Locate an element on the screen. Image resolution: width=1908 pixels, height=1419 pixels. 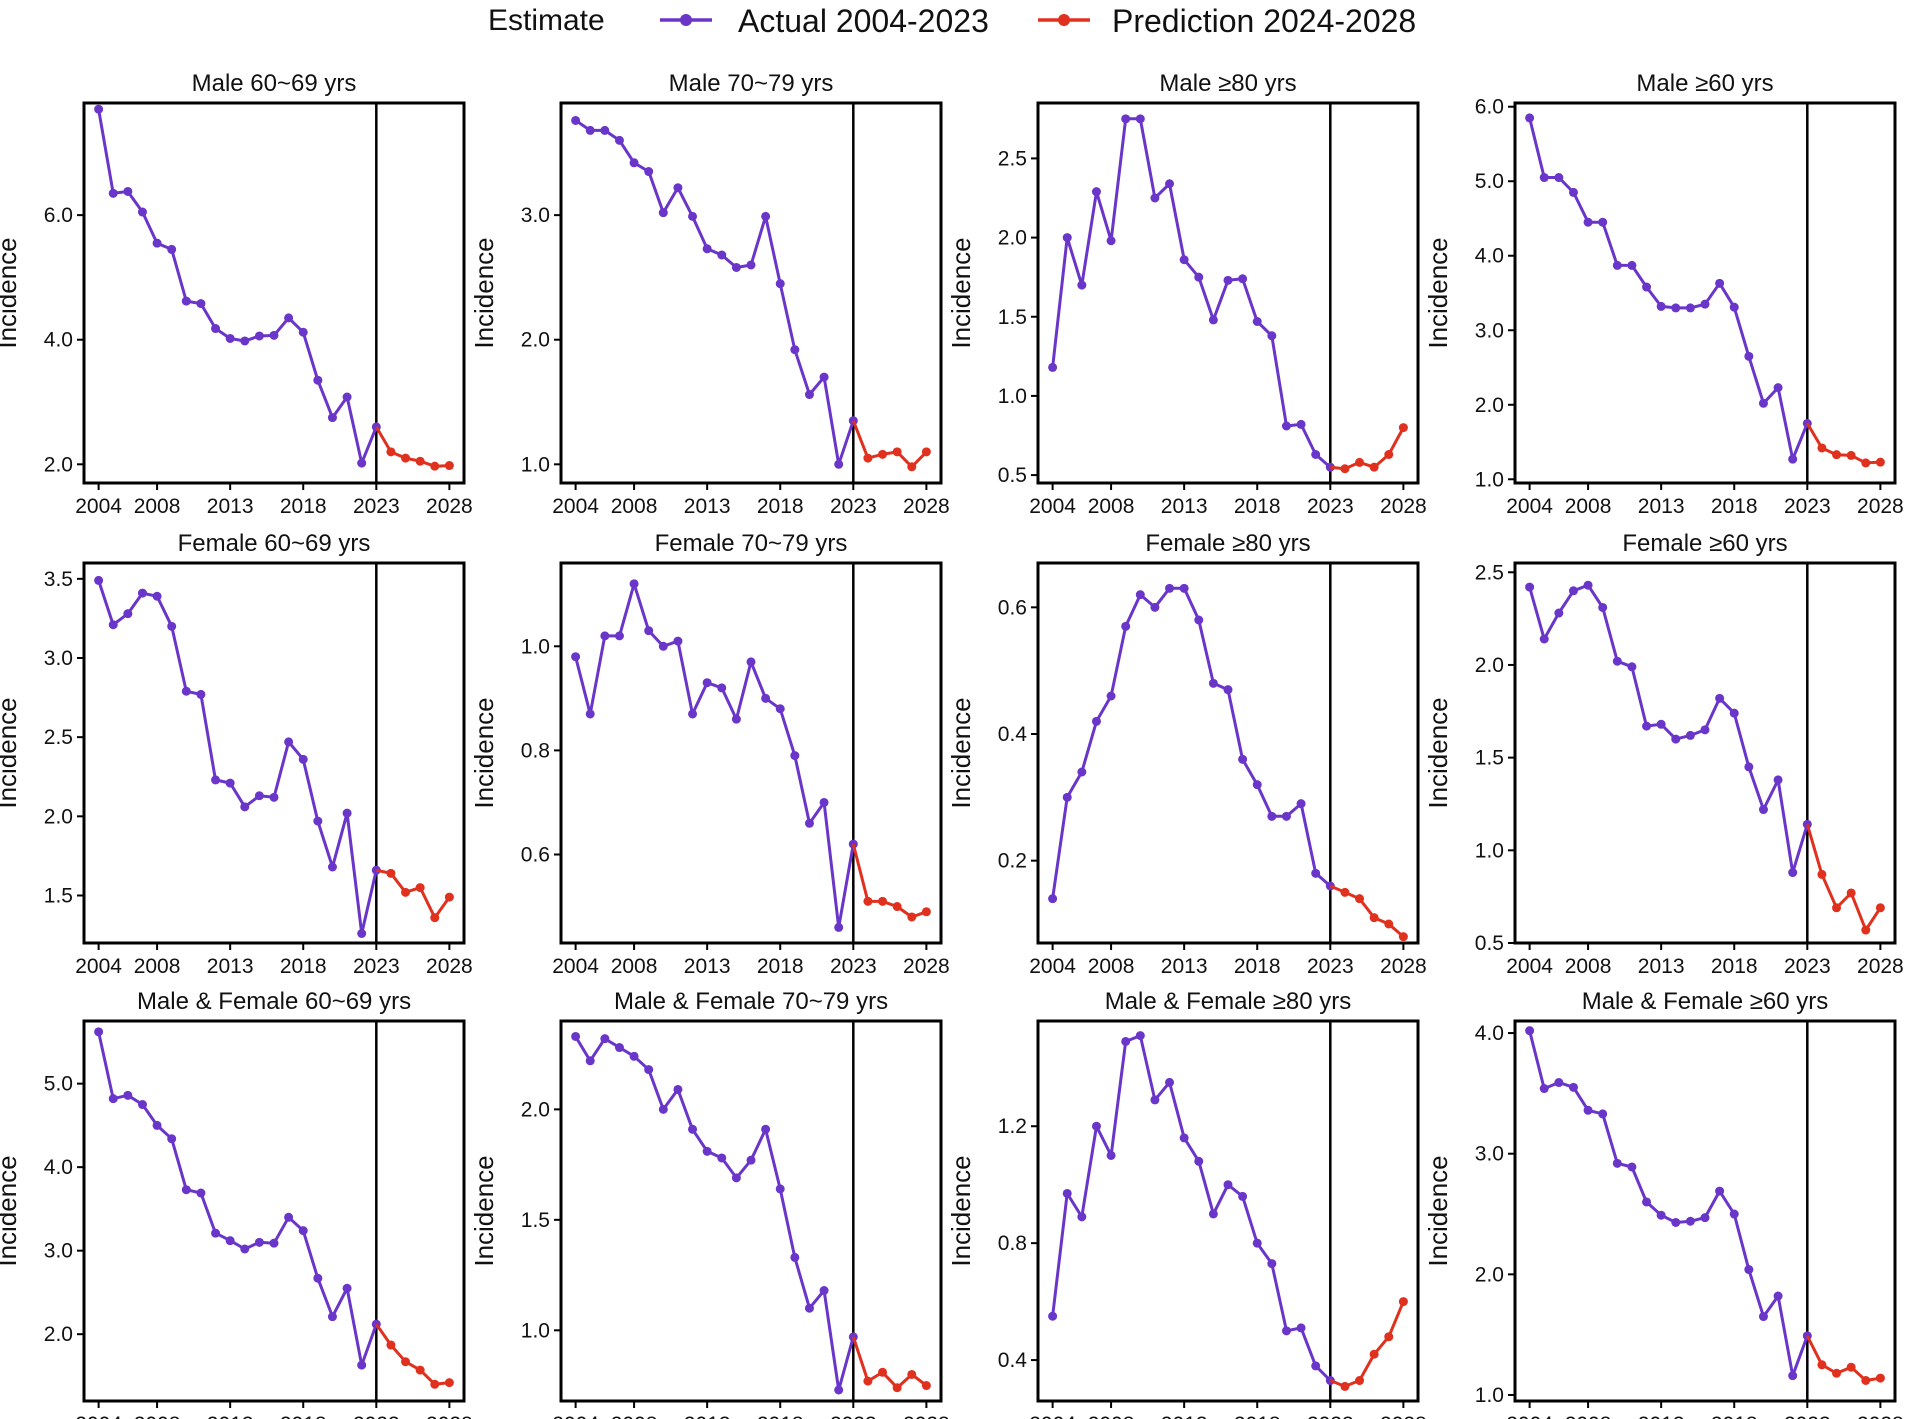
y-tick-label: 4.0 is located at coordinates (58, 1167).